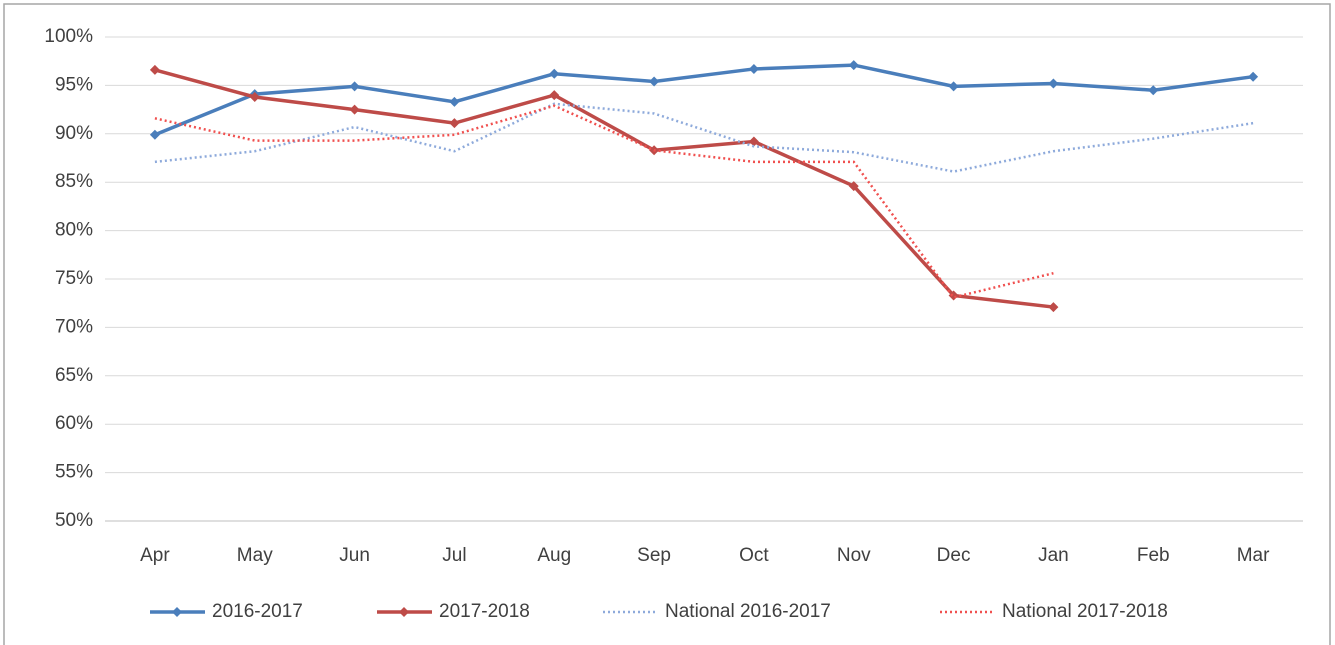  What do you see at coordinates (354, 555) in the screenshot?
I see `x-tick-label: Jun` at bounding box center [354, 555].